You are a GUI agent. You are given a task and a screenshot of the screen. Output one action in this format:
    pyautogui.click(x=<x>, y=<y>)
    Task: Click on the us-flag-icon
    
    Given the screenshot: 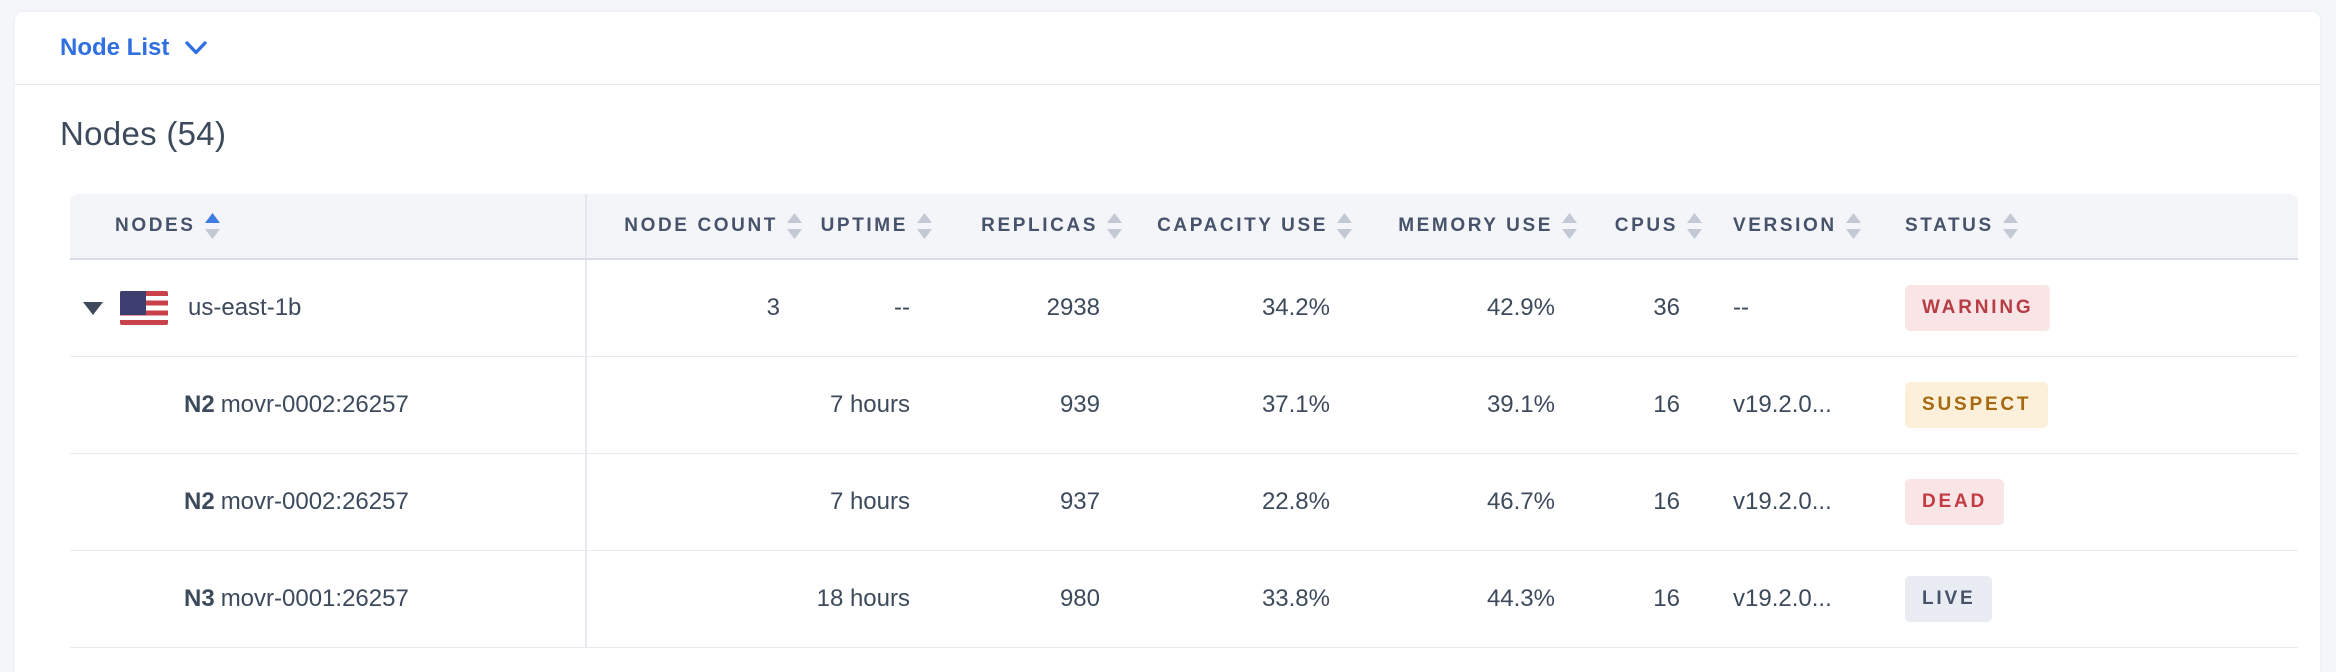 What is the action you would take?
    pyautogui.click(x=144, y=308)
    